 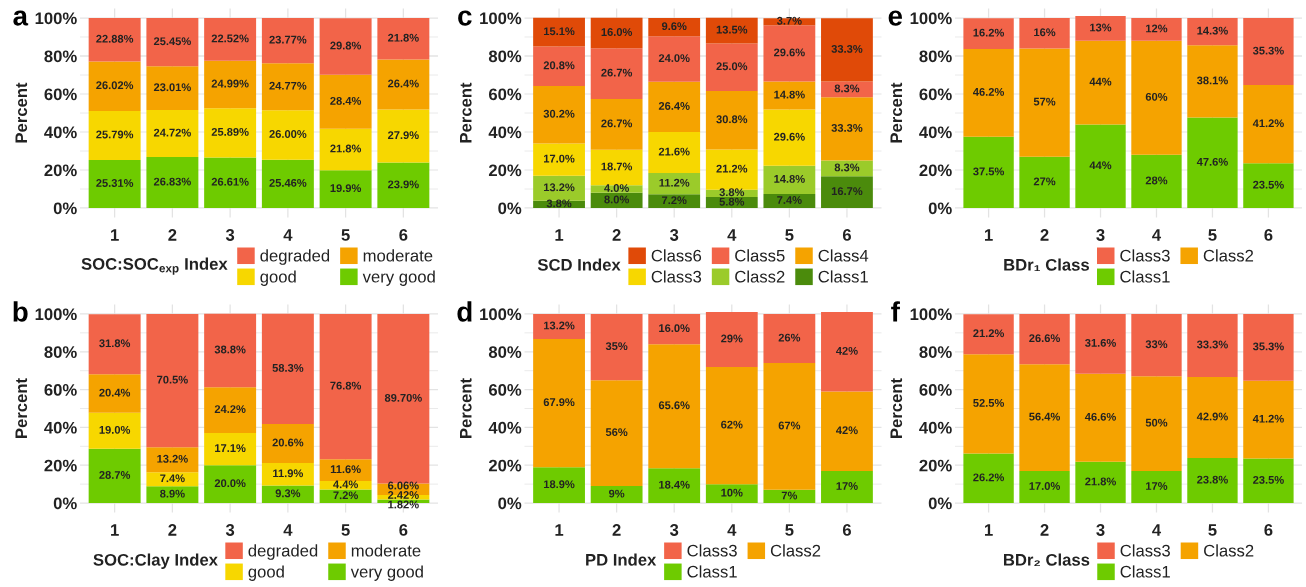 I want to click on data-label: 58.3%, so click(x=288, y=368).